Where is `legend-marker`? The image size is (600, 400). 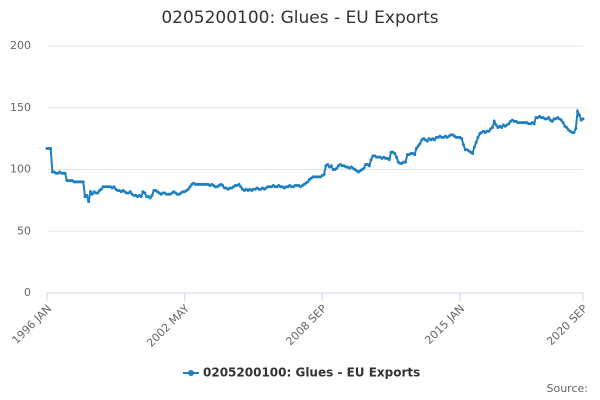 legend-marker is located at coordinates (191, 373).